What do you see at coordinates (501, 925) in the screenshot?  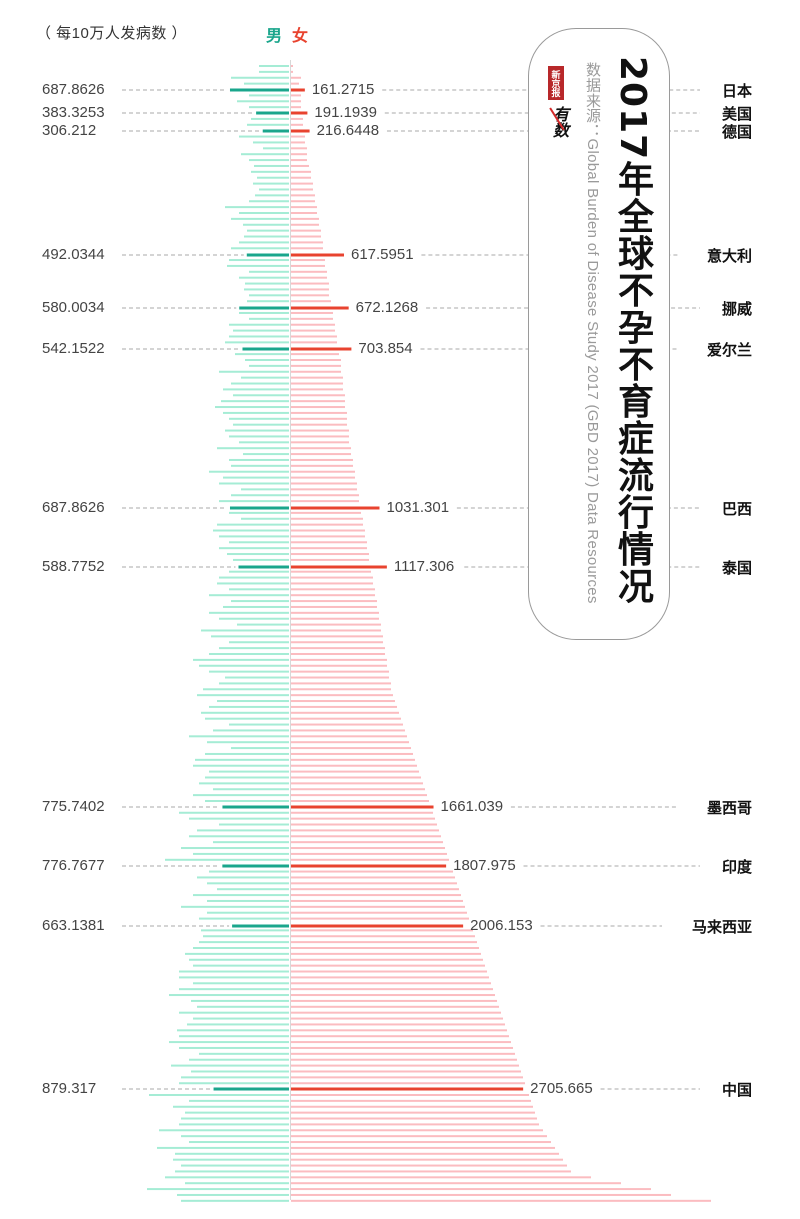 I see `female-value-label: 2006.153` at bounding box center [501, 925].